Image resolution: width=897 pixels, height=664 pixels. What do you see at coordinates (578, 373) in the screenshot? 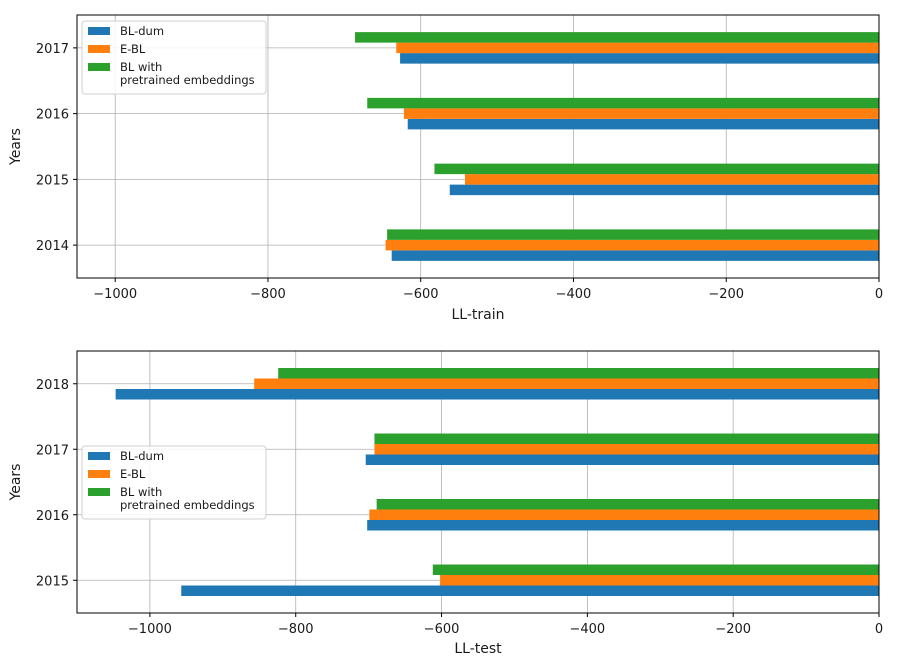
I see `bar-bl-with-2018` at bounding box center [578, 373].